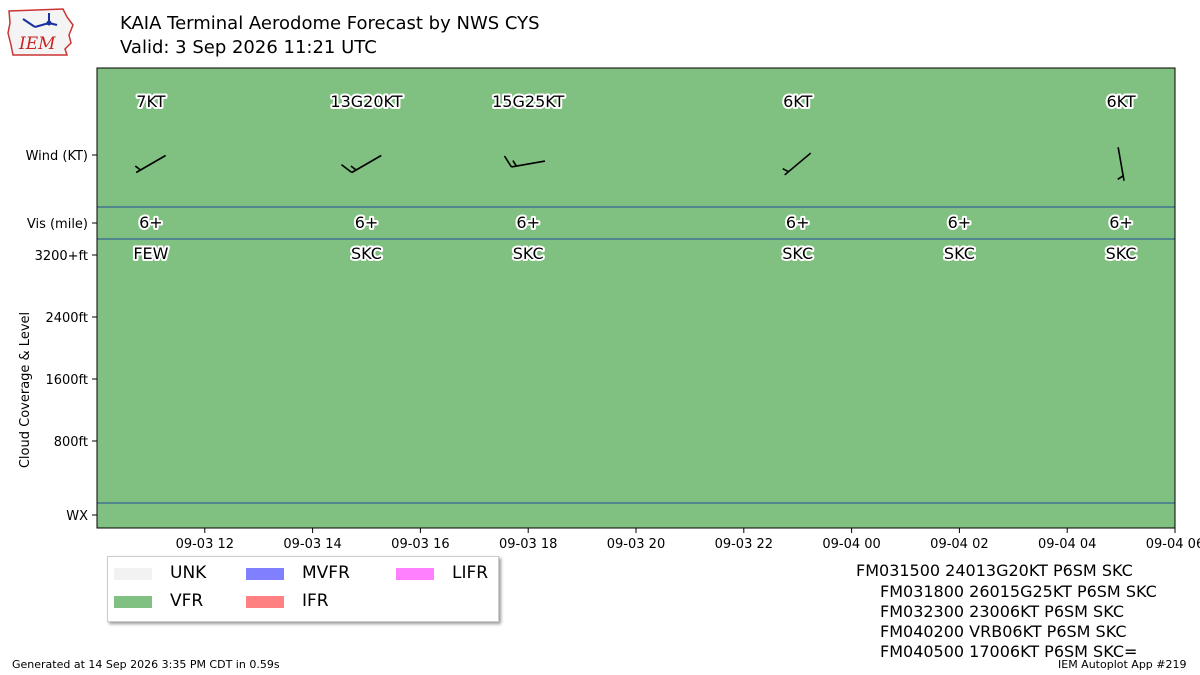 Image resolution: width=1200 pixels, height=675 pixels. I want to click on sky-cover-label: FEW, so click(150, 253).